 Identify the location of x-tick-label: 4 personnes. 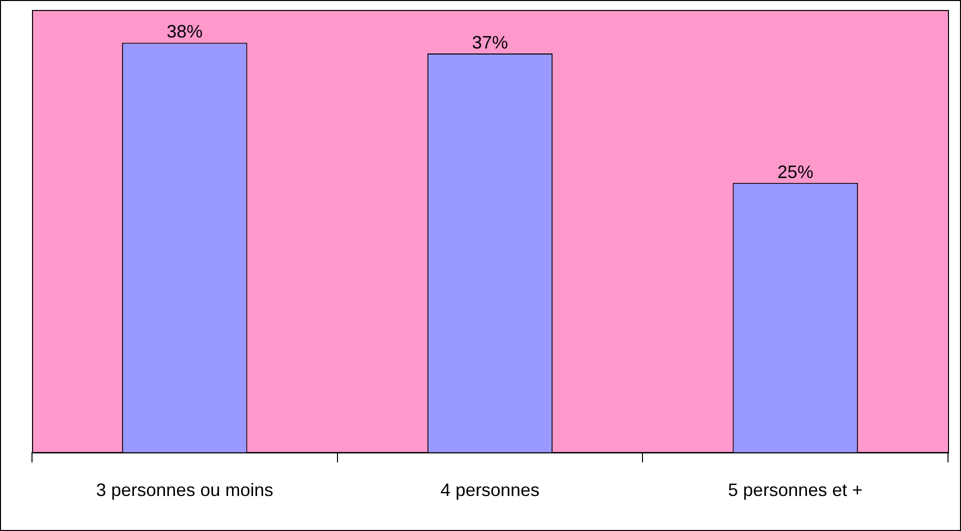
(490, 490).